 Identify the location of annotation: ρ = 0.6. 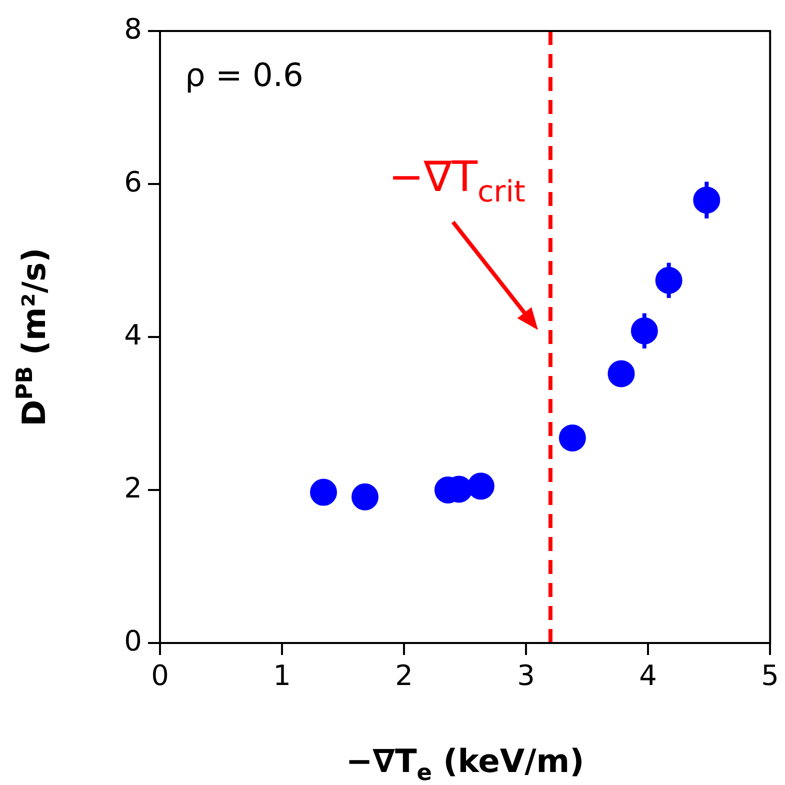
(244, 75).